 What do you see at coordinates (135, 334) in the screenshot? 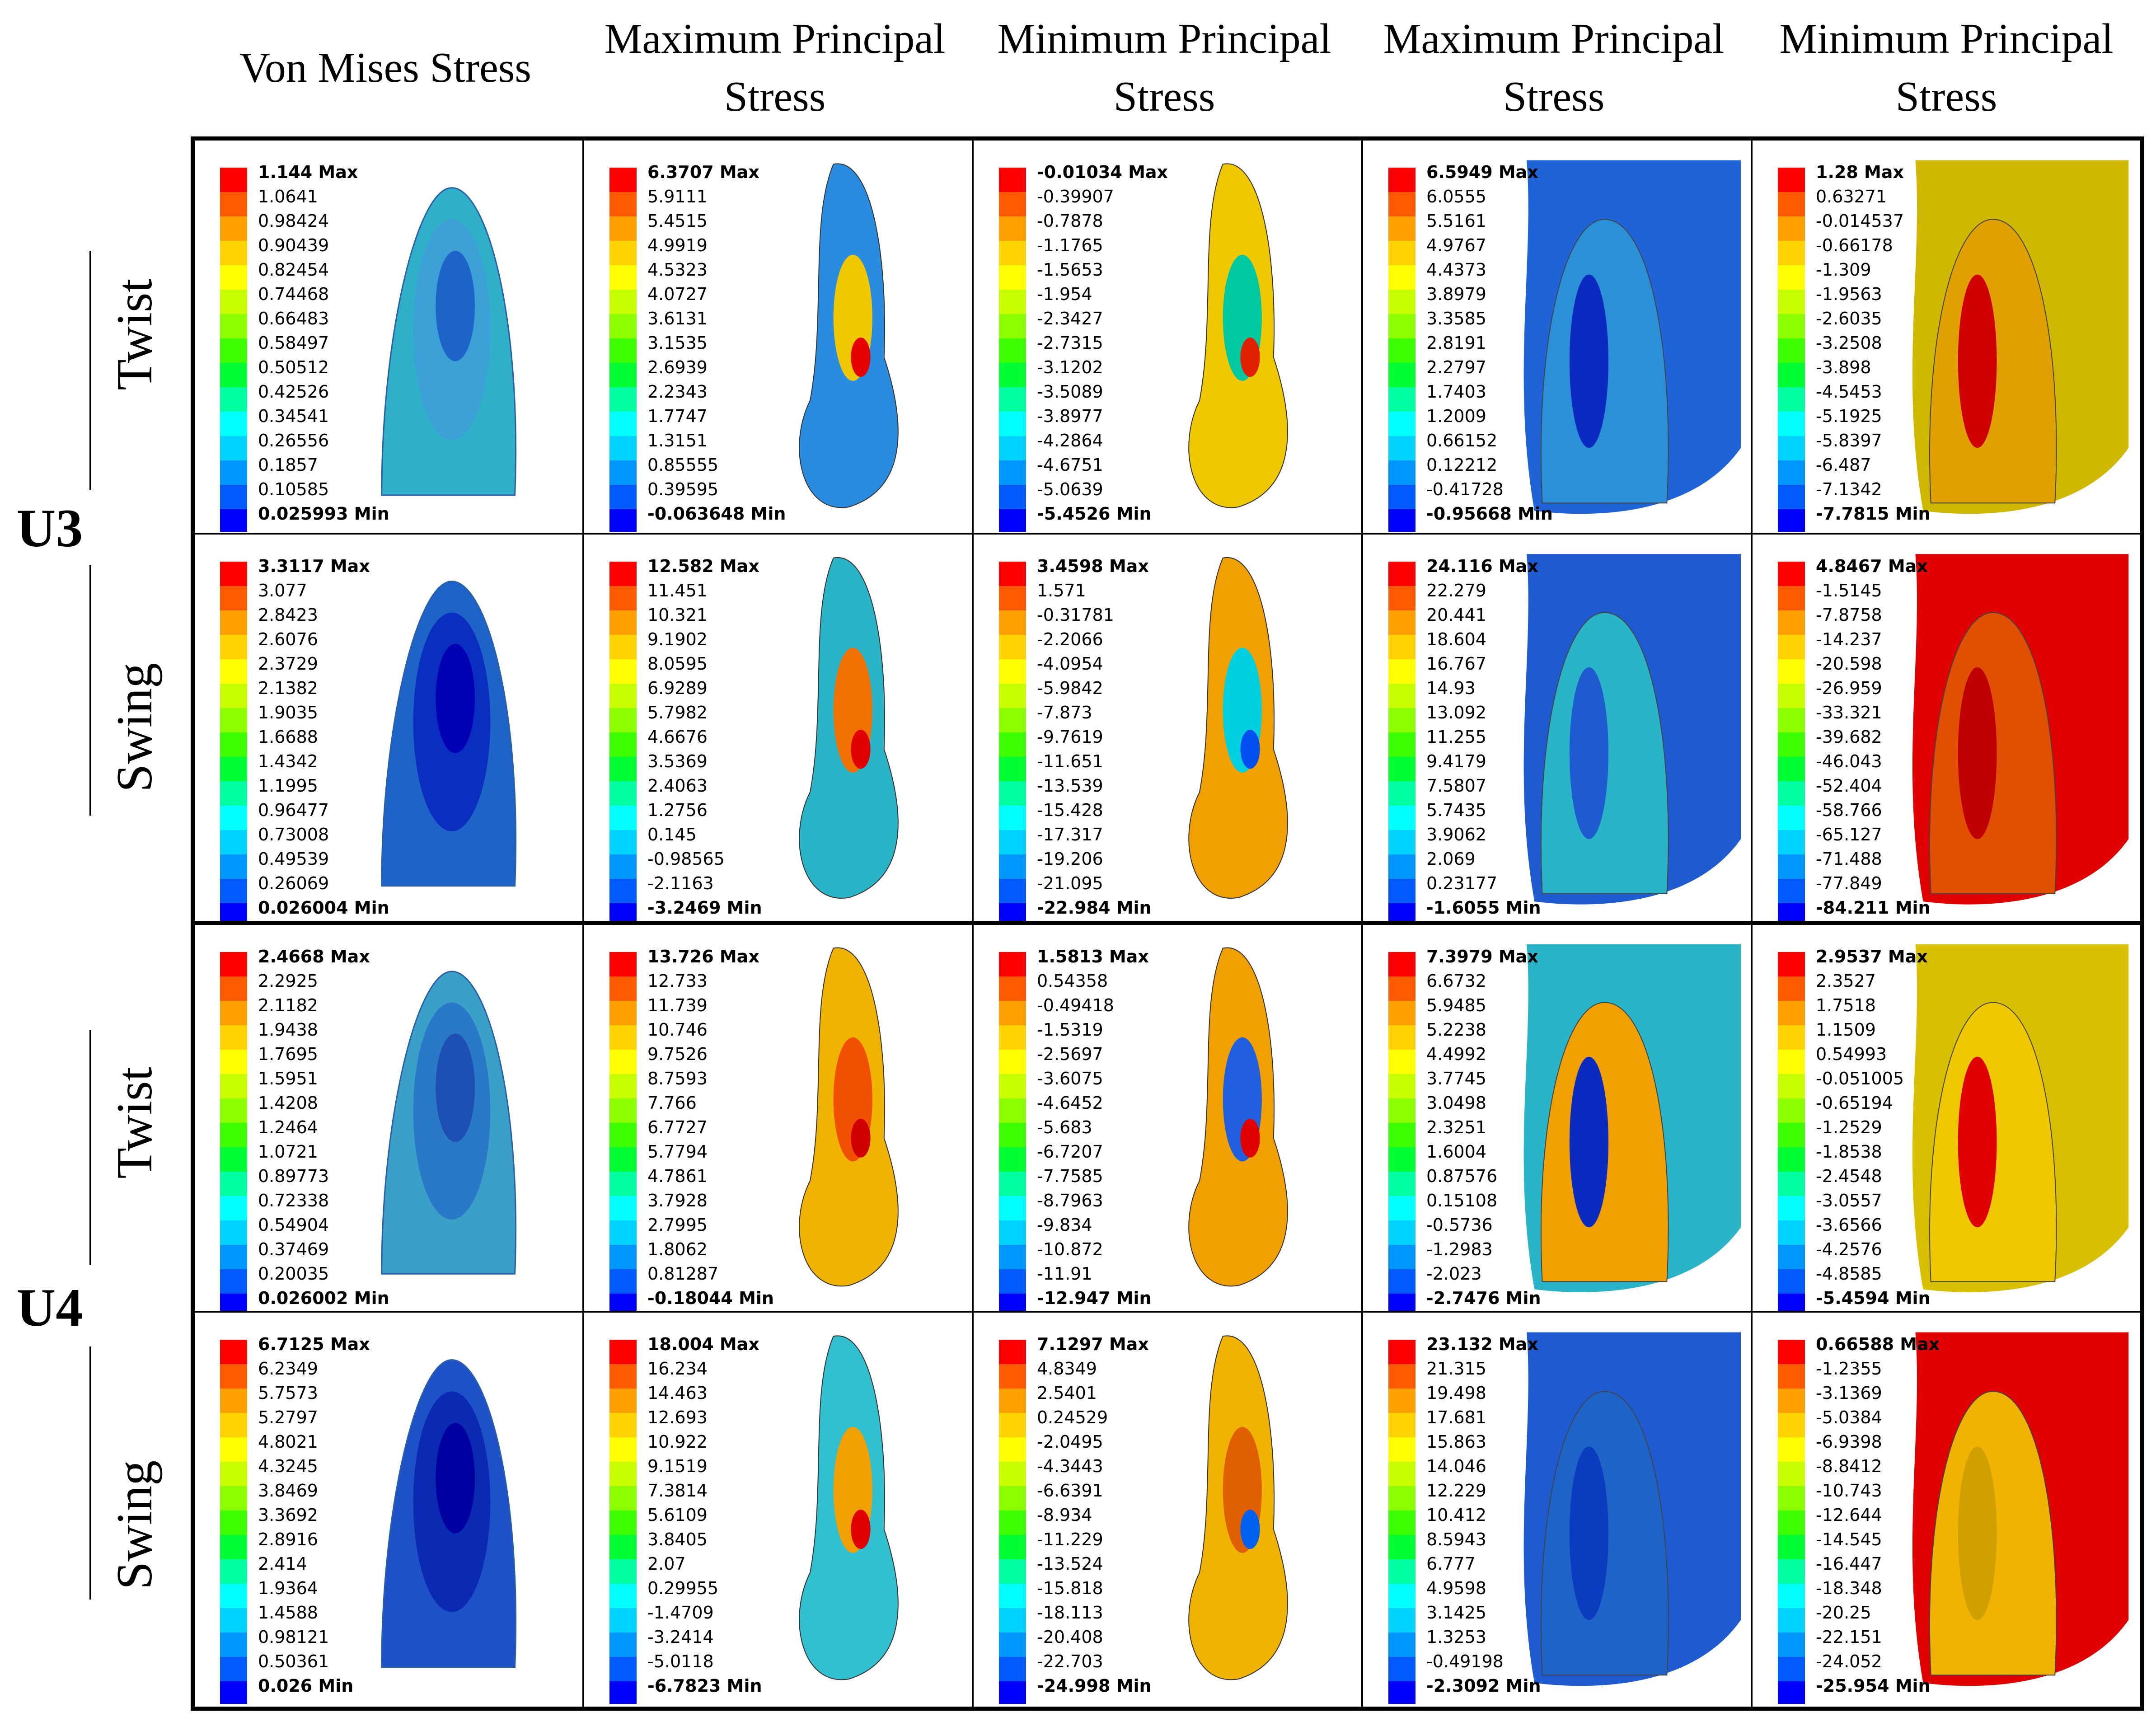
I see `row-label-u3-twist: Twist` at bounding box center [135, 334].